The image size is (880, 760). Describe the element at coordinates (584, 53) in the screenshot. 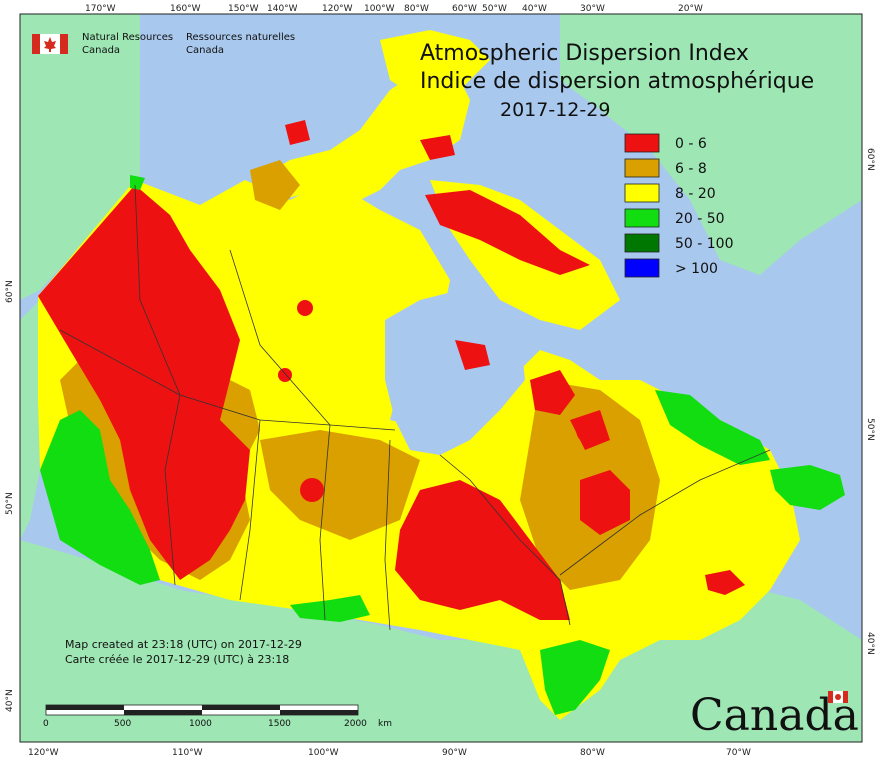

I see `title-en: Atmospheric Dispersion Index` at that location.